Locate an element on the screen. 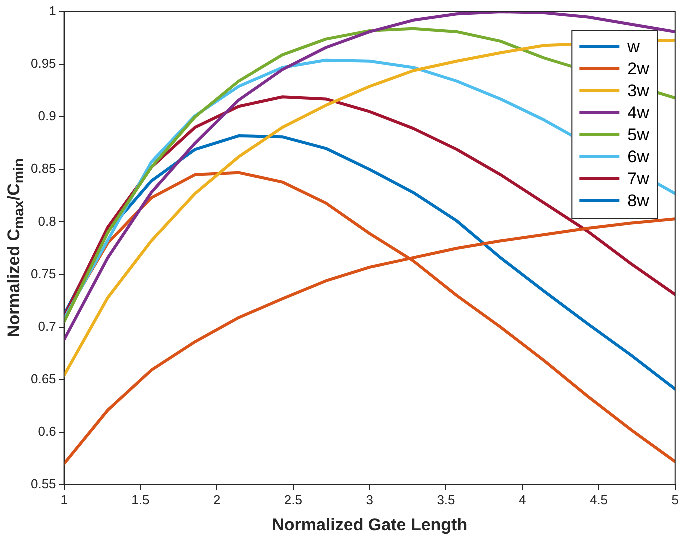  legend-label: 3w is located at coordinates (639, 91).